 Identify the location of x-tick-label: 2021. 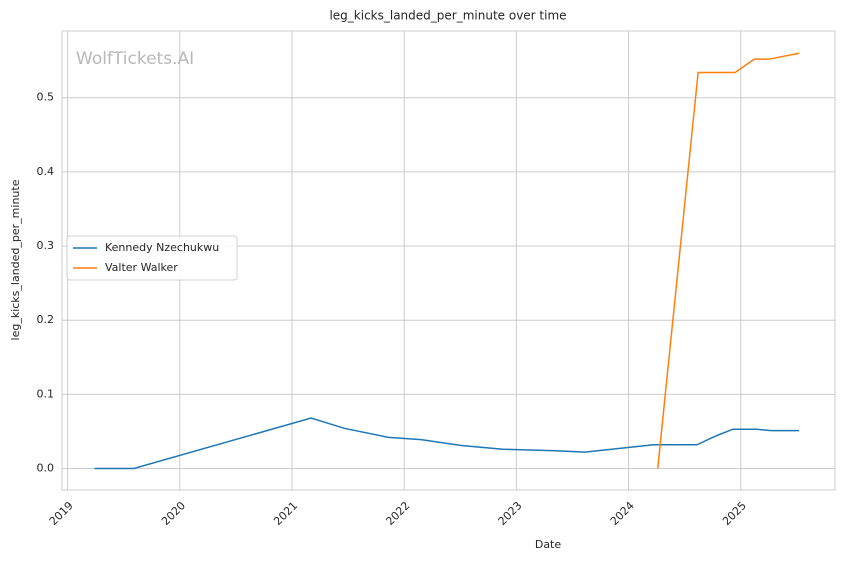
(285, 513).